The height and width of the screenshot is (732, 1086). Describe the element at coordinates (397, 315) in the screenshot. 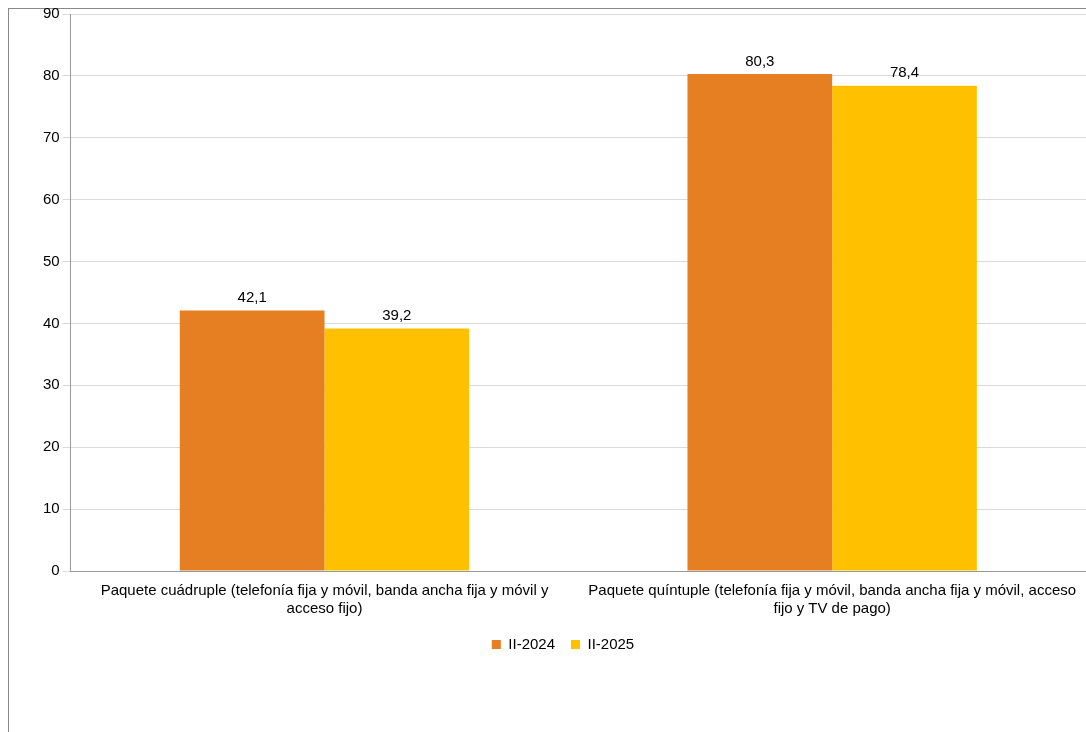

I see `data-label: 39,2` at that location.